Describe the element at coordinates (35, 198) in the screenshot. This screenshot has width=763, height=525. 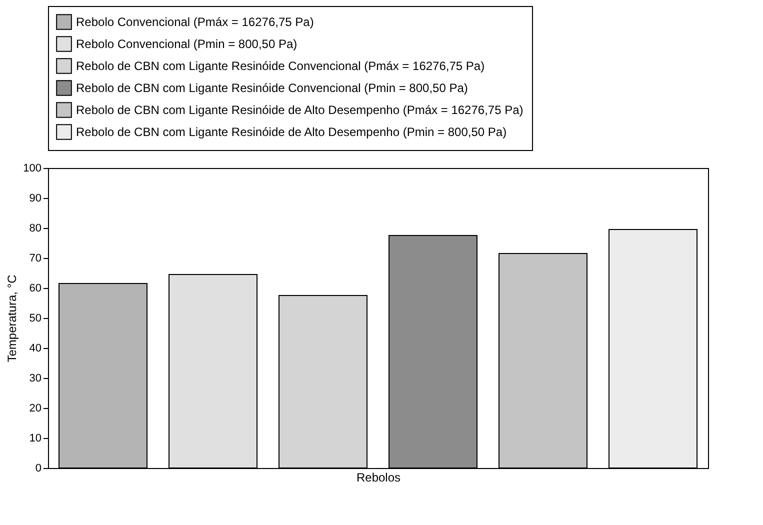
I see `y-tick-label: 90` at that location.